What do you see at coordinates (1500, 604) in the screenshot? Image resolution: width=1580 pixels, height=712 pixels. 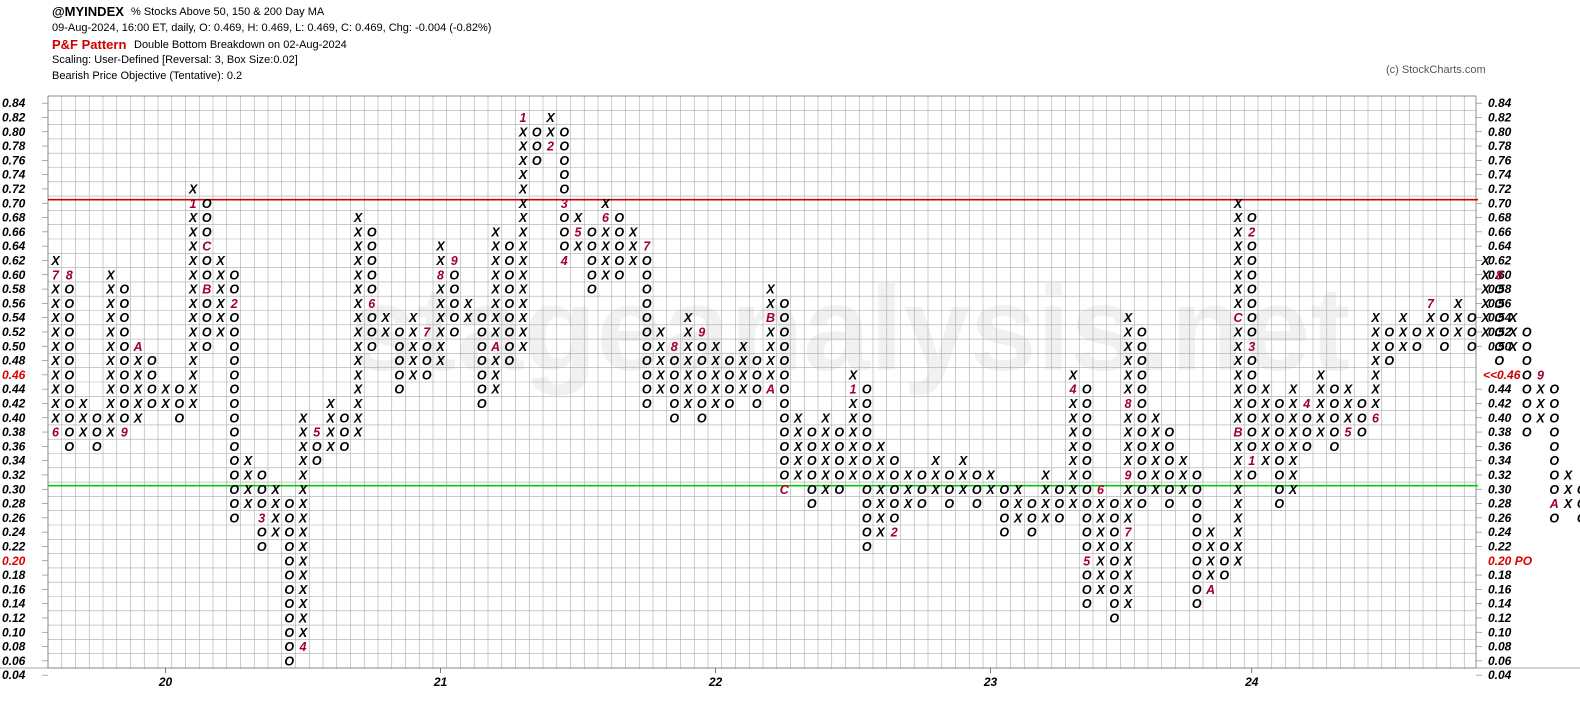 I see `y-tick-right: 0.14` at bounding box center [1500, 604].